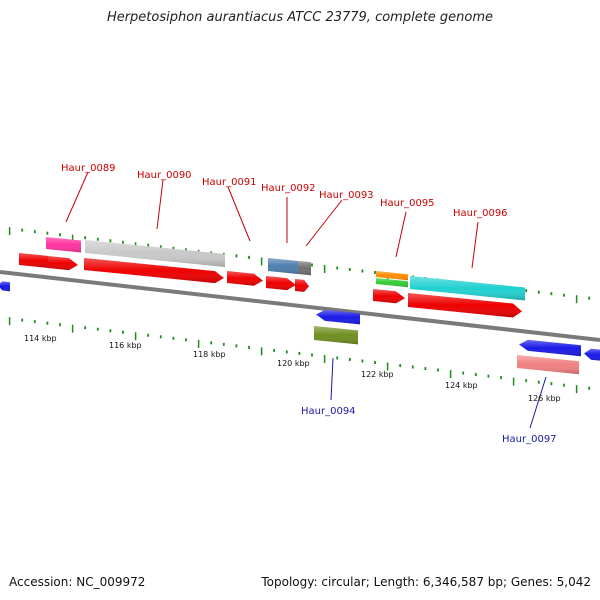 The image size is (600, 600). What do you see at coordinates (328, 411) in the screenshot?
I see `gene-label-bottom: Haur_0094` at bounding box center [328, 411].